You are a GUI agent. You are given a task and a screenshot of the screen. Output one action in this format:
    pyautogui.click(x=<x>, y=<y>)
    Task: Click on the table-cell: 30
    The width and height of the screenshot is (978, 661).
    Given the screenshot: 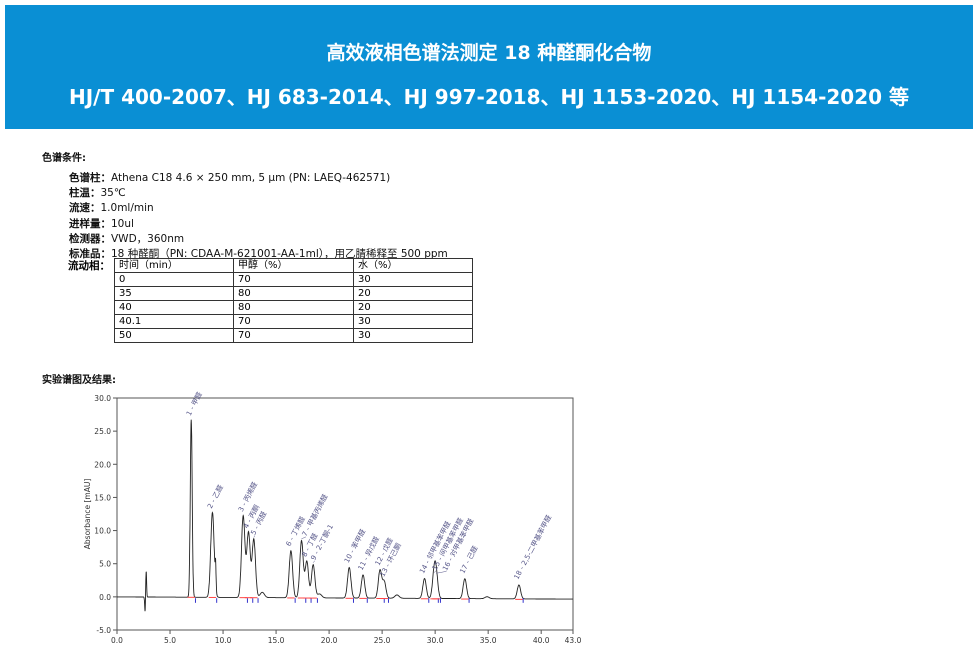 What is the action you would take?
    pyautogui.click(x=413, y=335)
    